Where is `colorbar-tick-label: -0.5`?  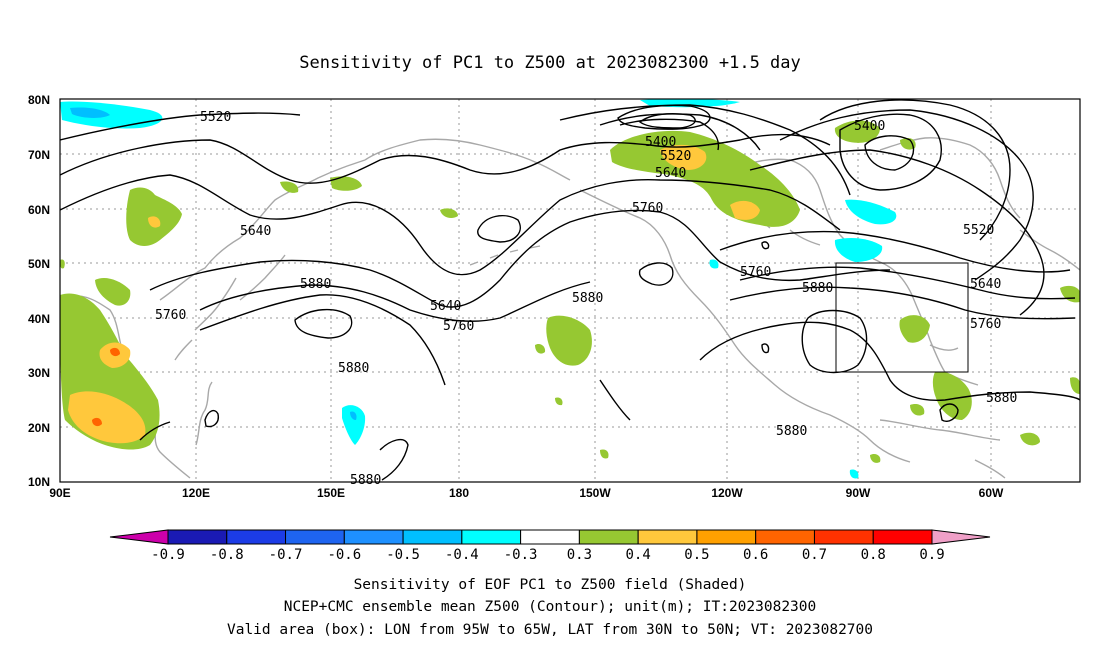
colorbar-tick-label: -0.5 is located at coordinates (403, 555).